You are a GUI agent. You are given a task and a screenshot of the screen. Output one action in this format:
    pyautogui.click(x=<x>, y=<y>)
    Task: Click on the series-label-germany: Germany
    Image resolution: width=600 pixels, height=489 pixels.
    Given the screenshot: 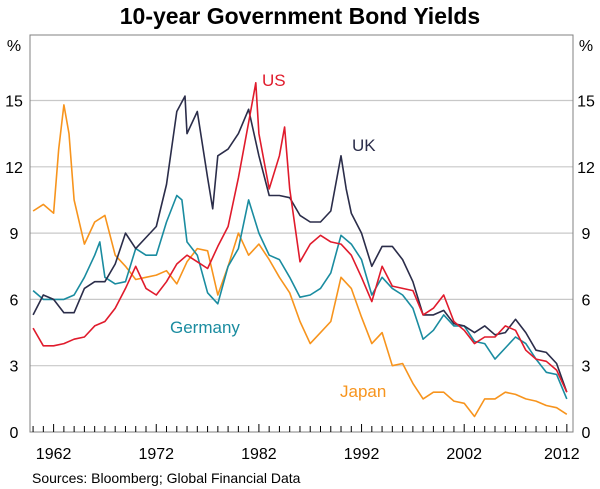 What is the action you would take?
    pyautogui.click(x=205, y=327)
    